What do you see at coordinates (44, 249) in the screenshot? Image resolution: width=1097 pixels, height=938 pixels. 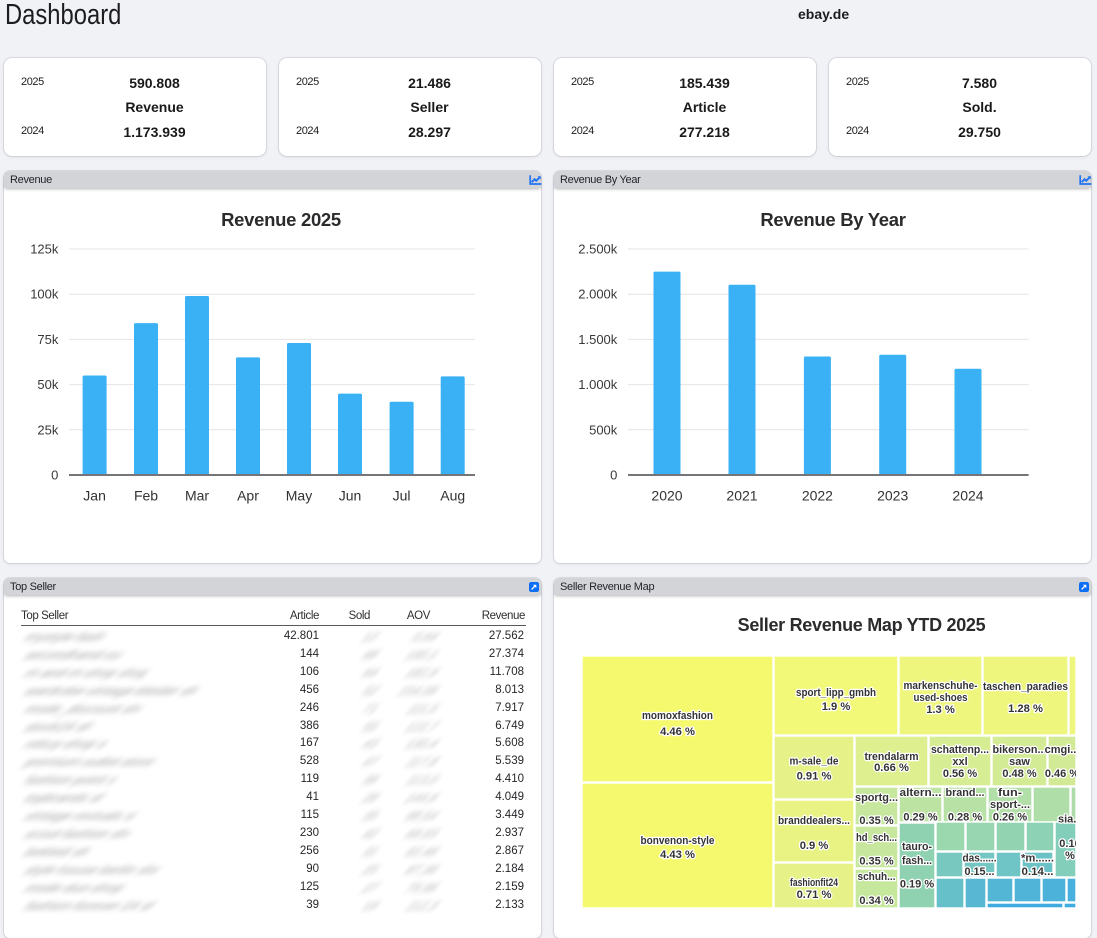 I see `svg-text: 125k` at bounding box center [44, 249].